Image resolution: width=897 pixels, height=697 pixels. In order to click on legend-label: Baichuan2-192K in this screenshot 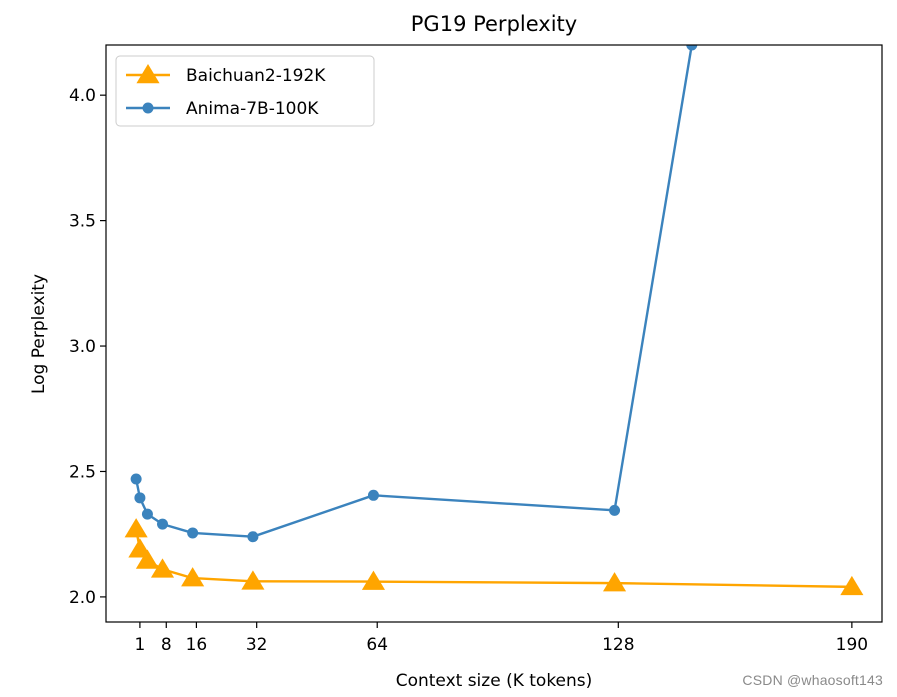, I will do `click(256, 76)`.